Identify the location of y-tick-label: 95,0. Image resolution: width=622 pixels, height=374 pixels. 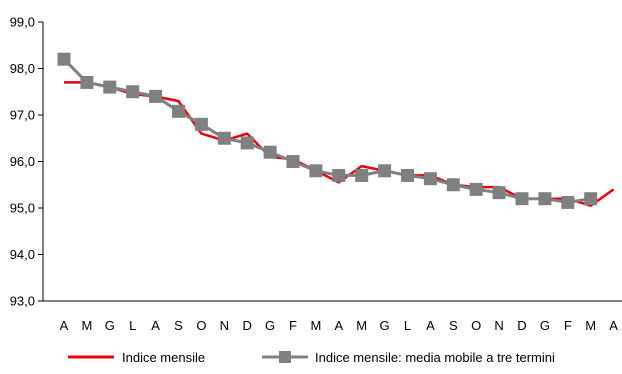
(22, 208).